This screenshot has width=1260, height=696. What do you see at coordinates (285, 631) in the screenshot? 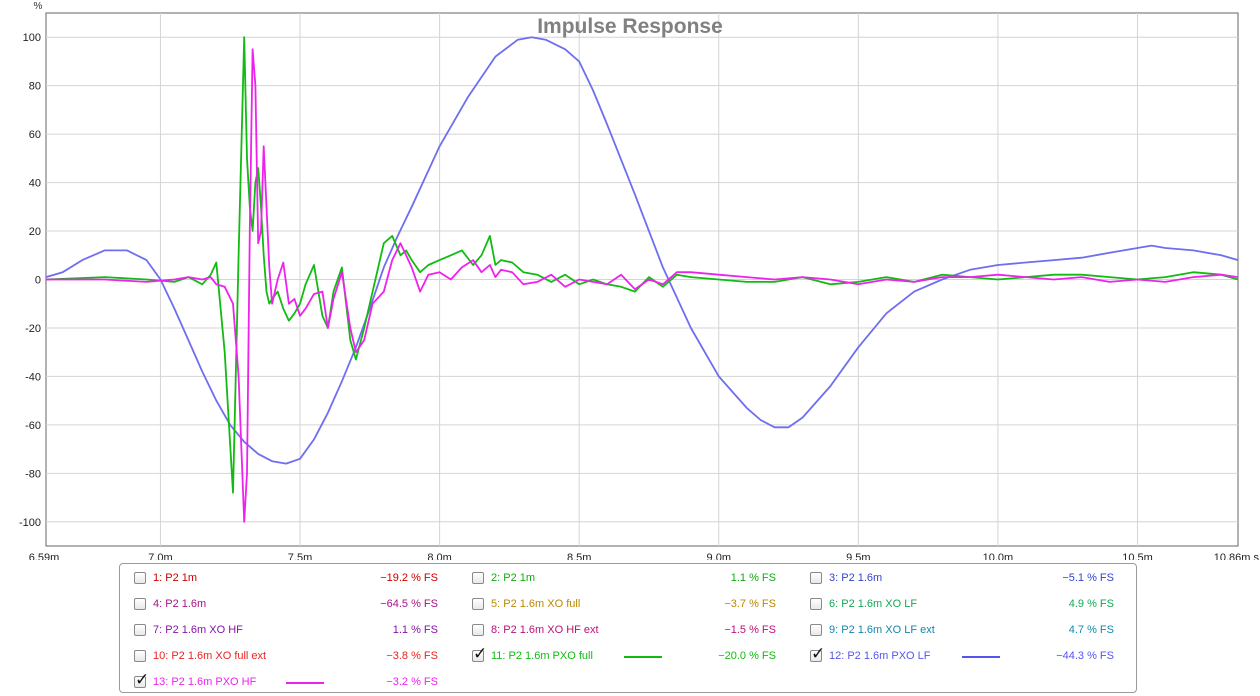
I see `legend-item: 7: P2 1.6m XO HF 1.1 % FS` at bounding box center [285, 631].